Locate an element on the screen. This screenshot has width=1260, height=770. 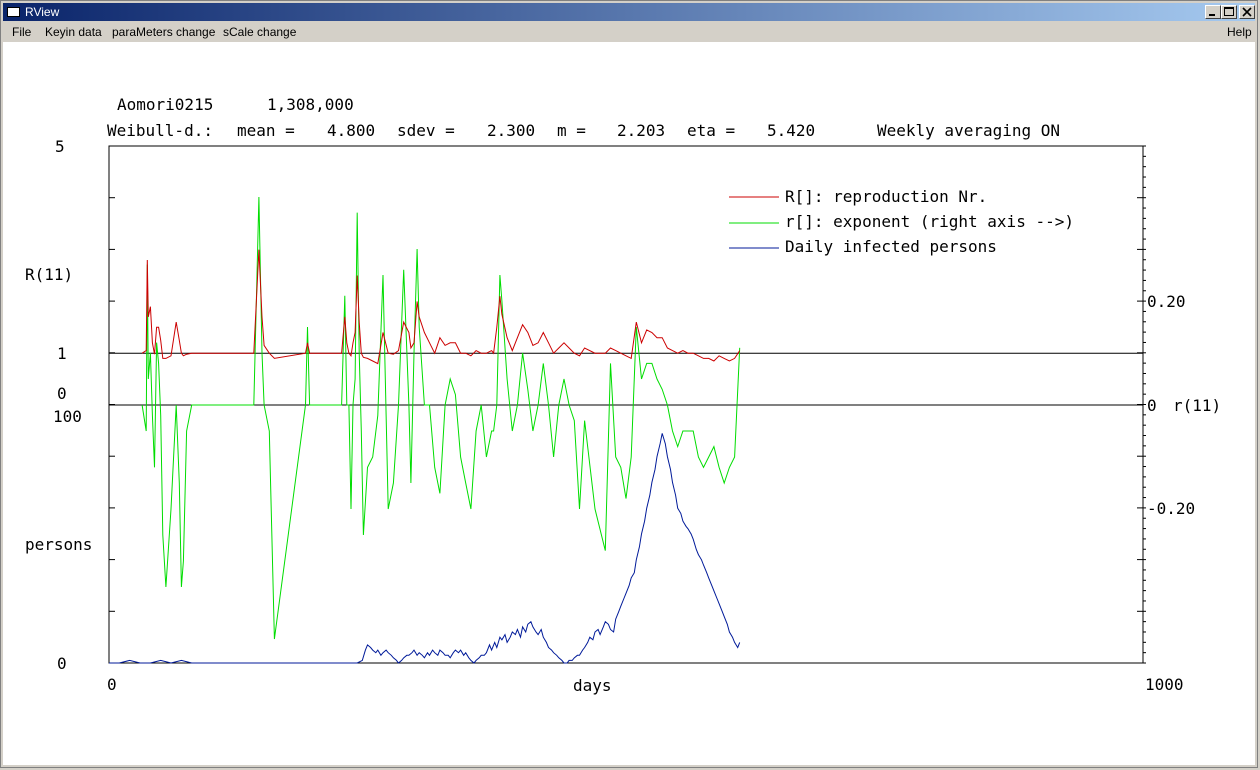
sdev-value: 2.300 is located at coordinates (511, 130).